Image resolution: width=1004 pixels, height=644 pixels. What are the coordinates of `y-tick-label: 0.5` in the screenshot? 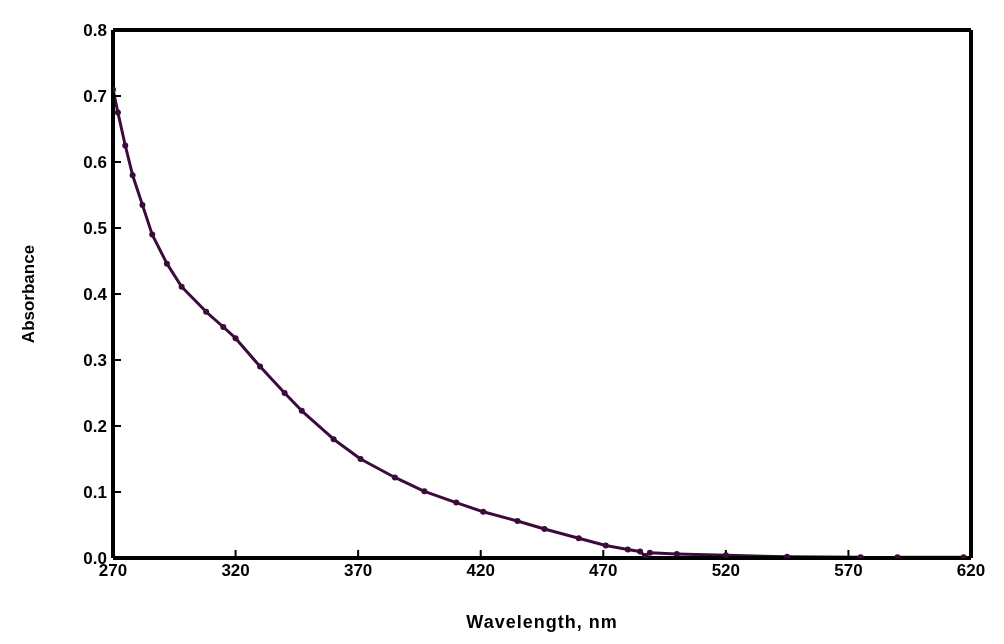 It's located at (95, 229).